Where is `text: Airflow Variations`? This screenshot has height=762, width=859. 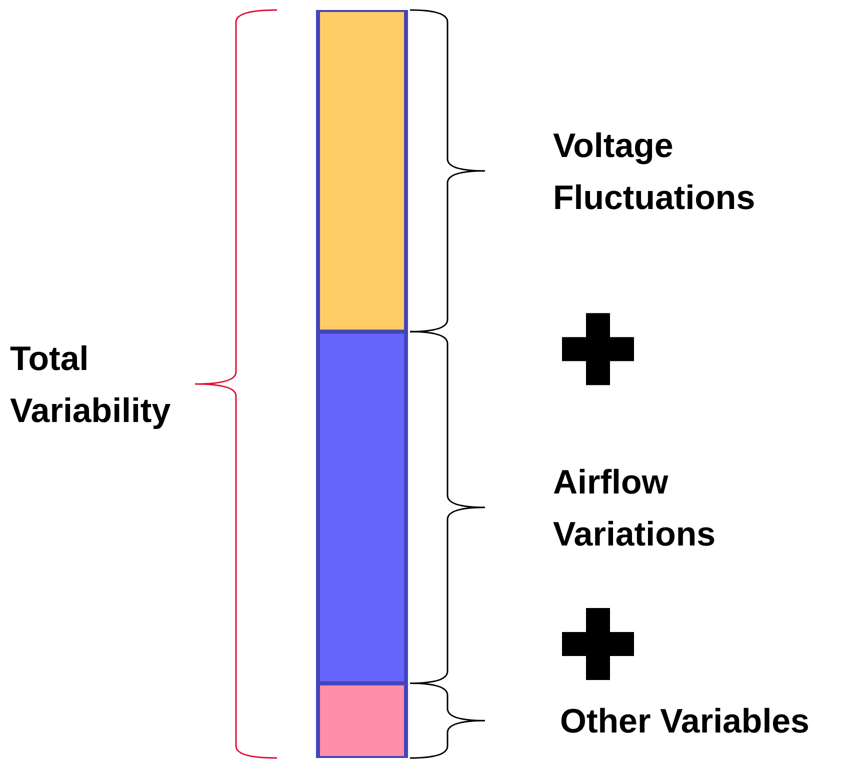 text: Airflow Variations is located at coordinates (634, 508).